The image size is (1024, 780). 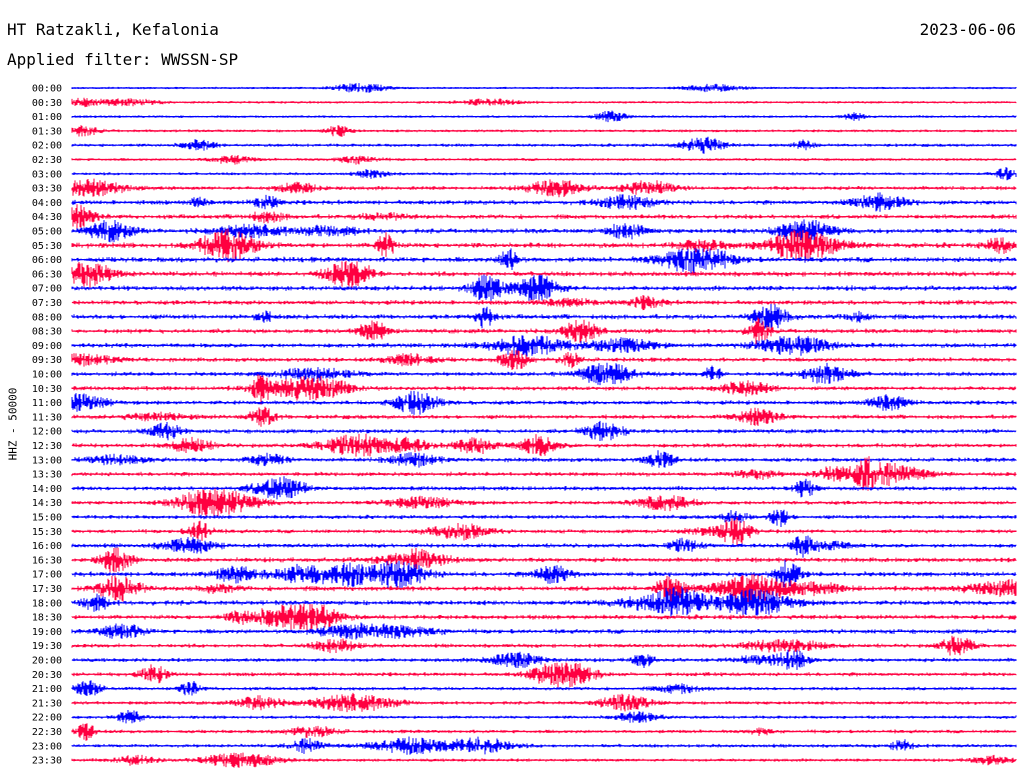 What do you see at coordinates (47, 646) in the screenshot?
I see `row-time-label: 19:30` at bounding box center [47, 646].